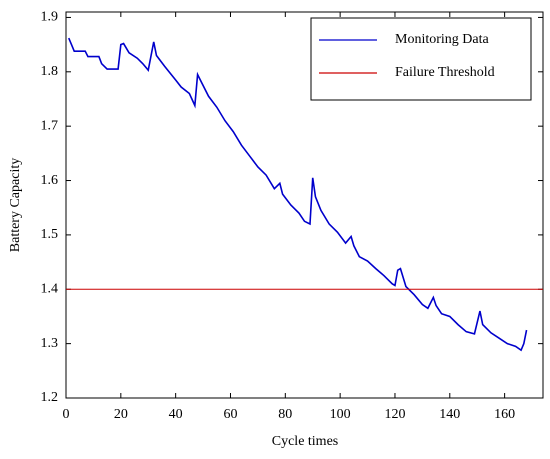 The image size is (550, 459). What do you see at coordinates (50, 288) in the screenshot?
I see `y-tick-label: 1.4` at bounding box center [50, 288].